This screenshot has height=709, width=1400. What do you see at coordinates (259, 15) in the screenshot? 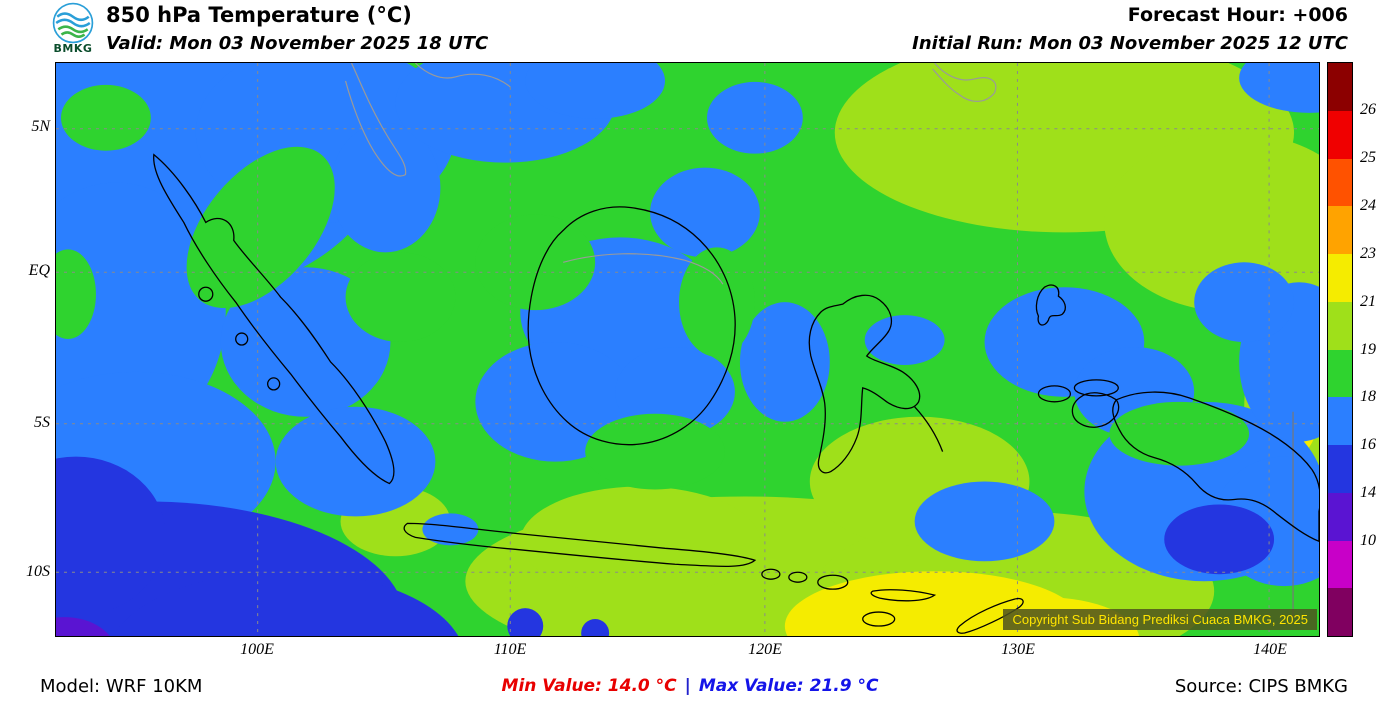
I see `page-title: 850 hPa Temperature (°C)` at bounding box center [259, 15].